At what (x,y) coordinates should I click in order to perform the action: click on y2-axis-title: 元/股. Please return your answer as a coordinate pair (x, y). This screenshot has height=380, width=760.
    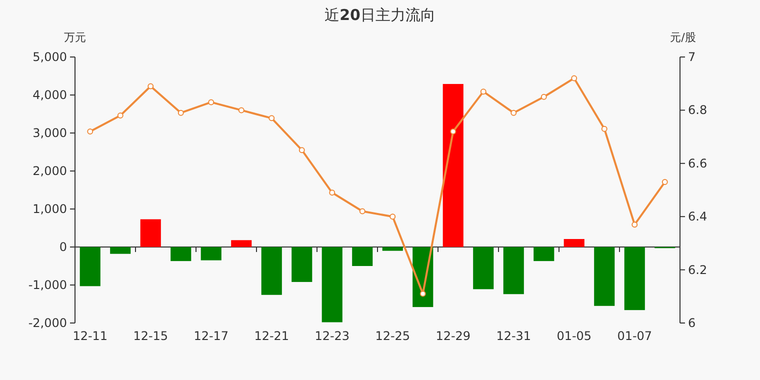
    Looking at the image, I should click on (683, 37).